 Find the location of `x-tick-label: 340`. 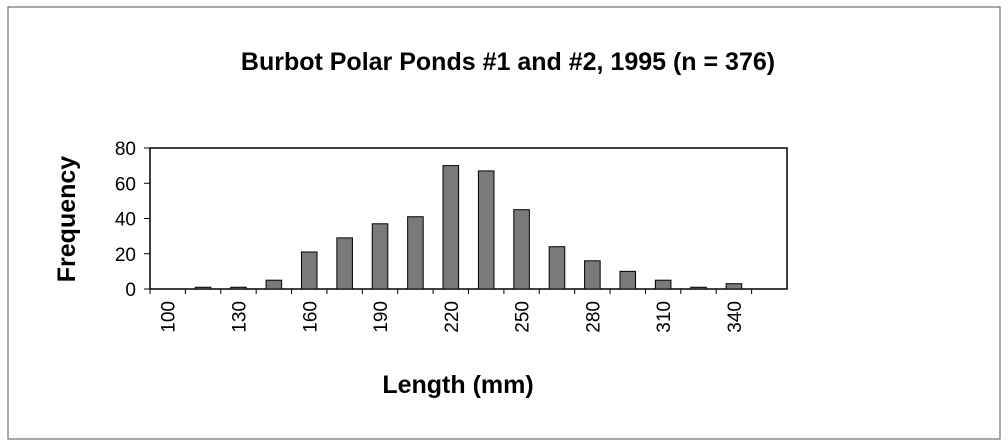

x-tick-label: 340 is located at coordinates (735, 317).